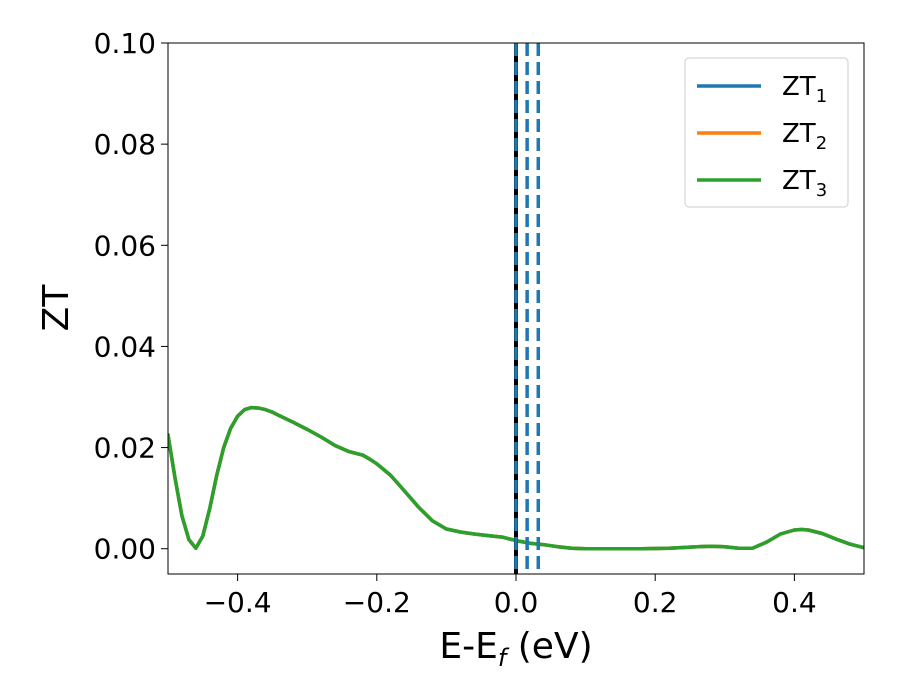  I want to click on x-tick-label: 0.4, so click(794, 602).